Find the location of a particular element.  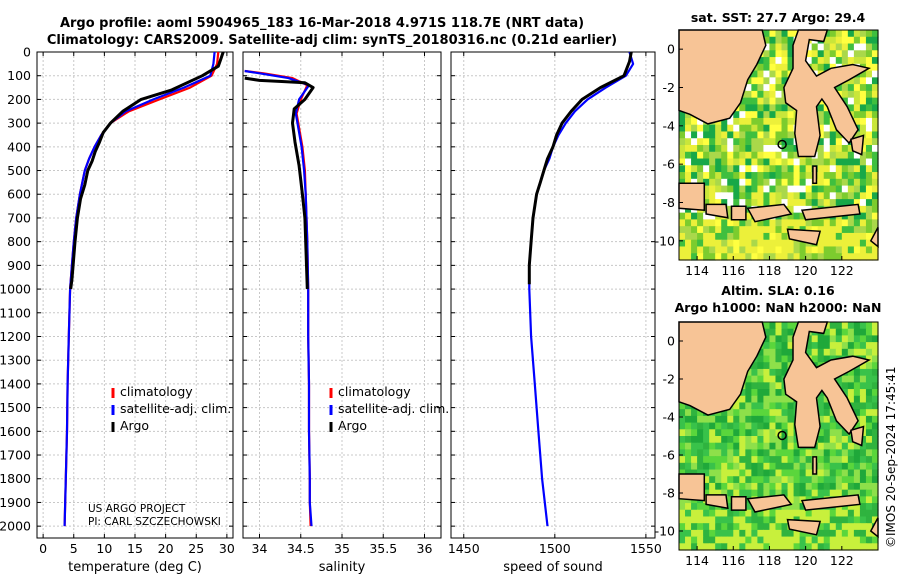

lombok-landmass is located at coordinates (738, 213).